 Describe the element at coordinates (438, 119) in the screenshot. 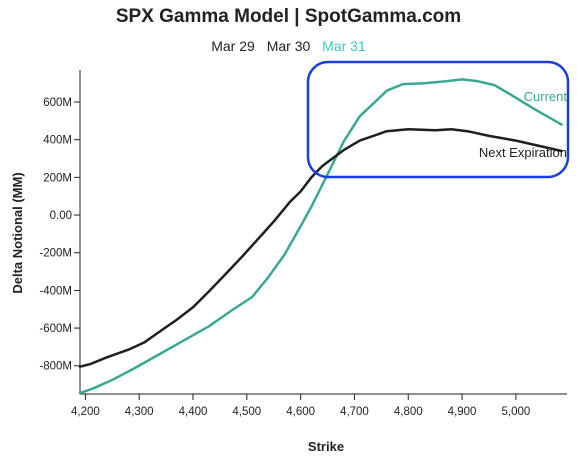

I see `highlight-box` at that location.